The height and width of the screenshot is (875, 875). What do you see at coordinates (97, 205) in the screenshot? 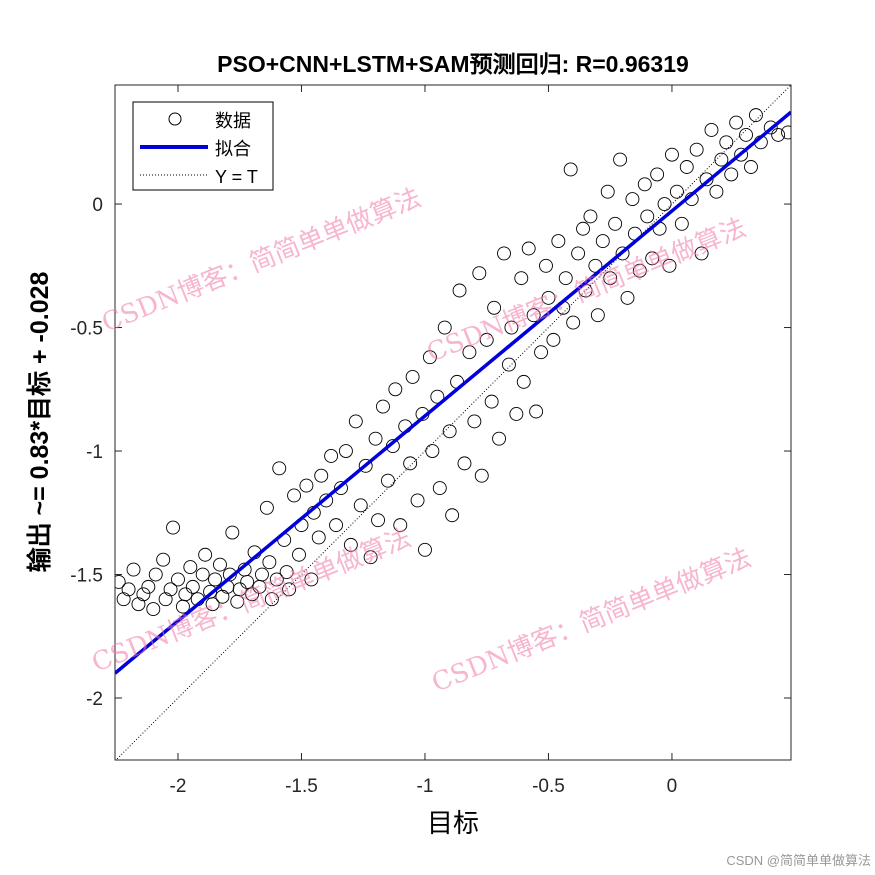
I see `y-tick-label: 0` at bounding box center [97, 205].